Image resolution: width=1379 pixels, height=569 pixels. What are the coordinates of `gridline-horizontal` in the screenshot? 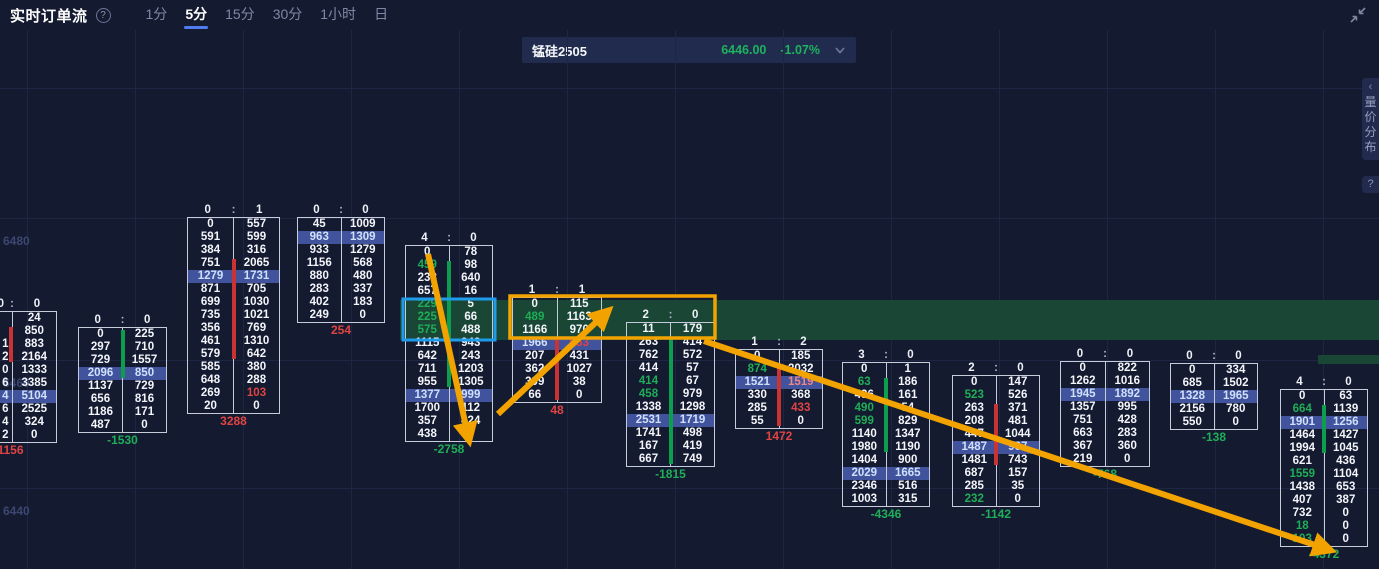 It's located at (689, 218).